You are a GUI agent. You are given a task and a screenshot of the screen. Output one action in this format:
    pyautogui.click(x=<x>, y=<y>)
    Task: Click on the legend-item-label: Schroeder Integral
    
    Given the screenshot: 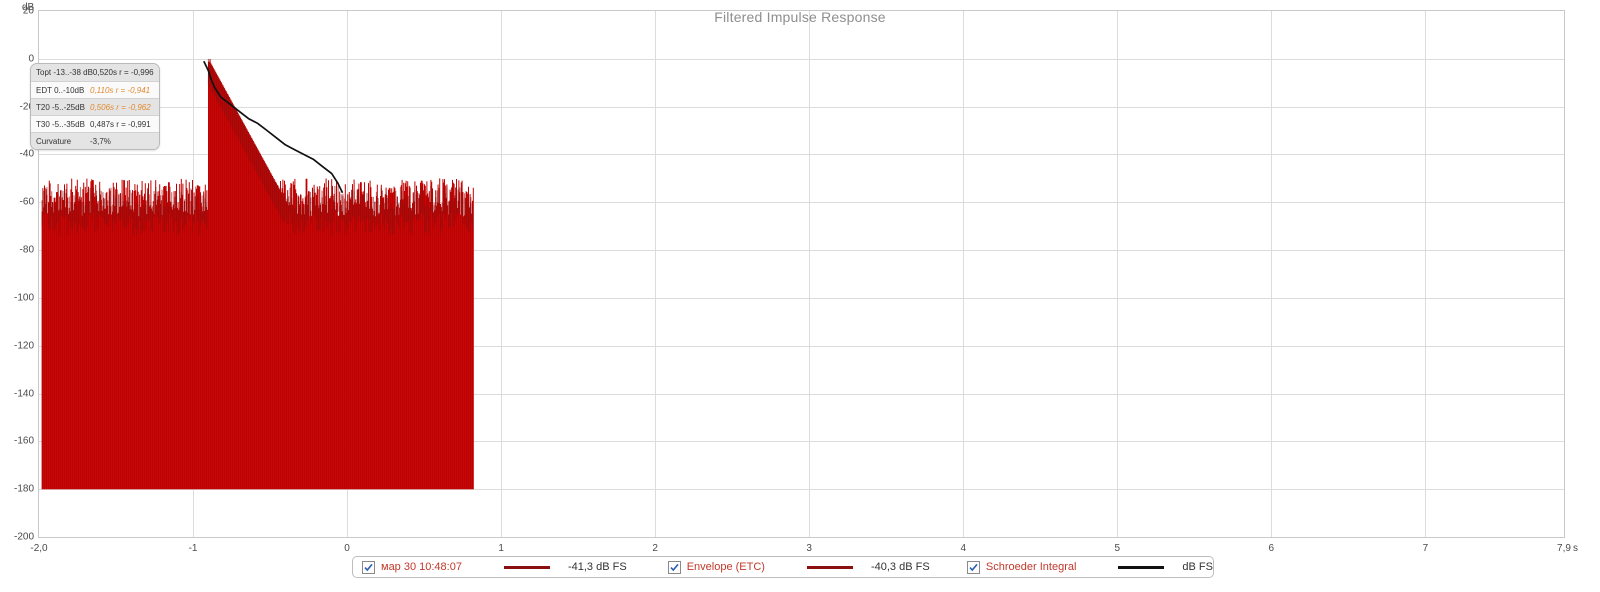 What is the action you would take?
    pyautogui.click(x=1031, y=567)
    